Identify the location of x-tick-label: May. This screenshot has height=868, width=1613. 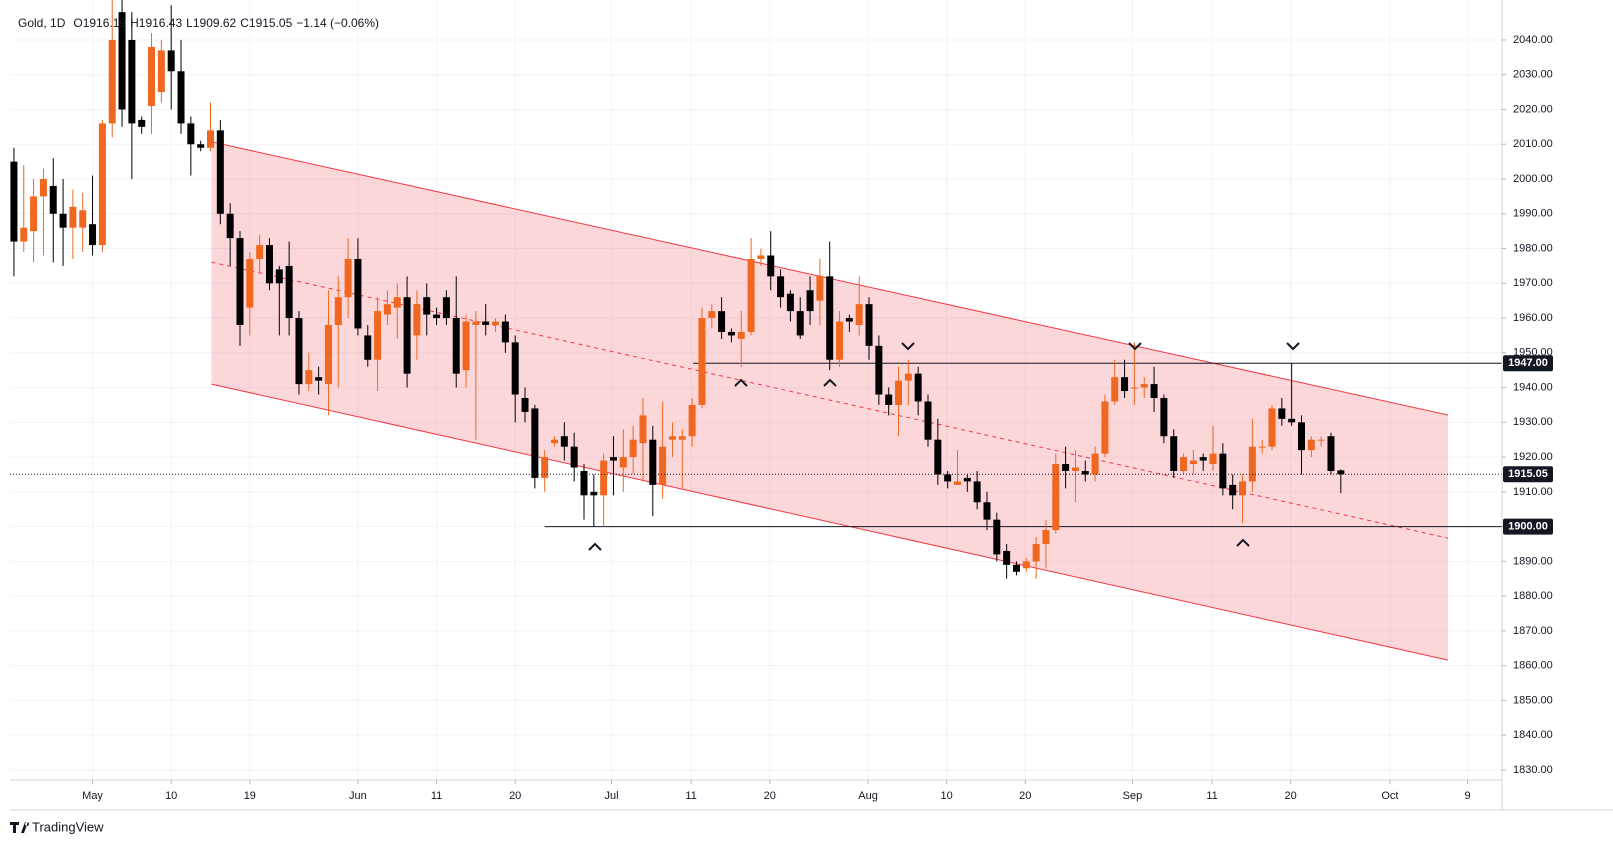
(92, 796).